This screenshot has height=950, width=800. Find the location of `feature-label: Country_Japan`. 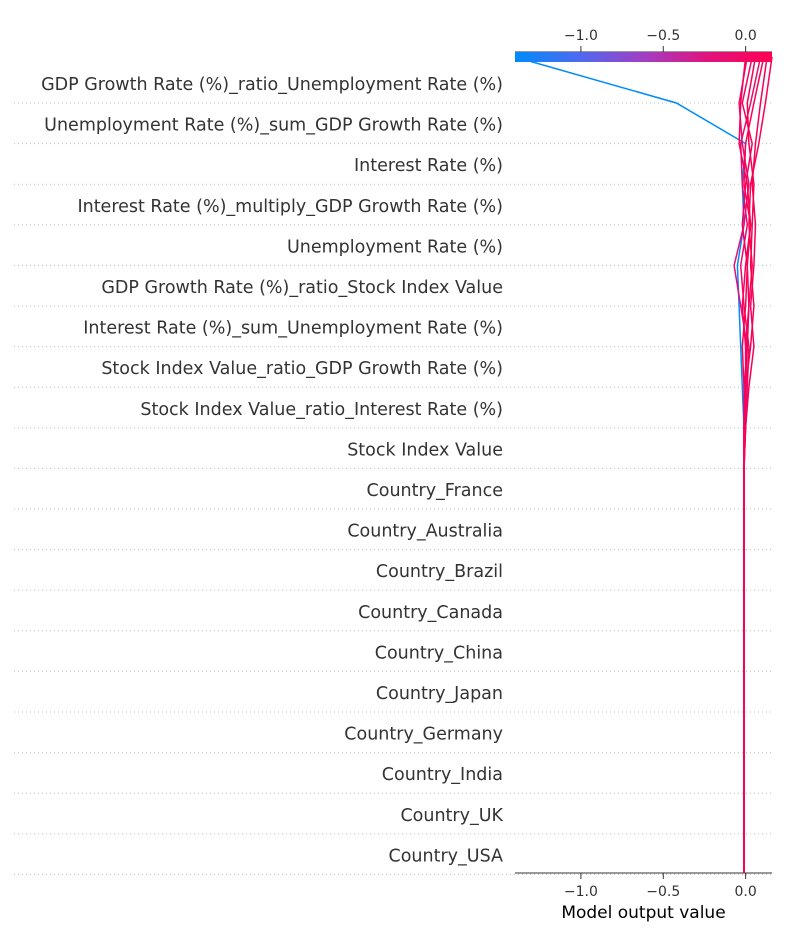

feature-label: Country_Japan is located at coordinates (439, 694).